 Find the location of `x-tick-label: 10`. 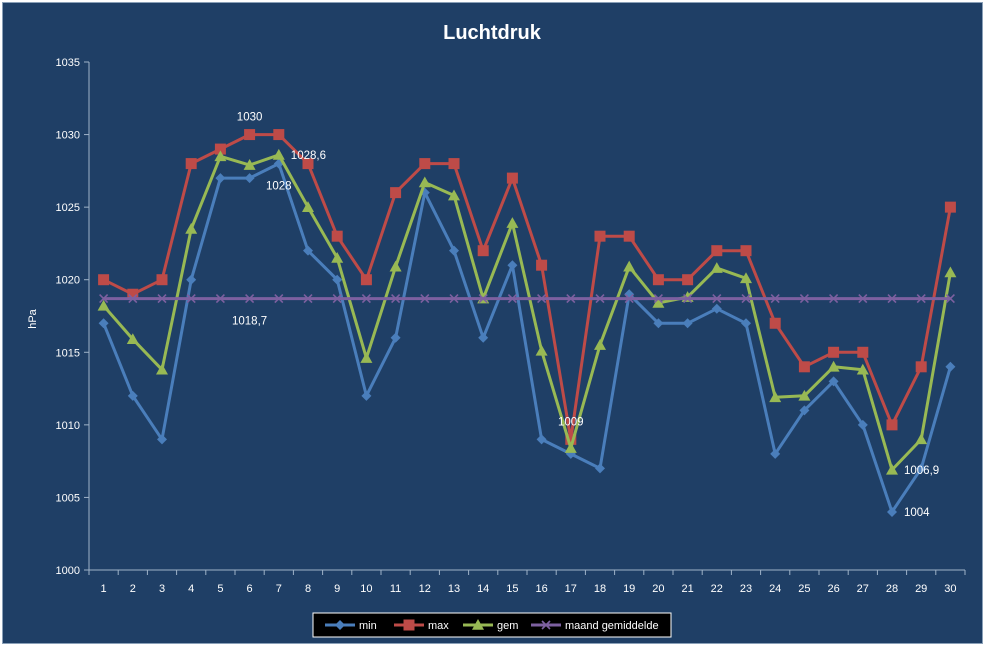

x-tick-label: 10 is located at coordinates (366, 589).